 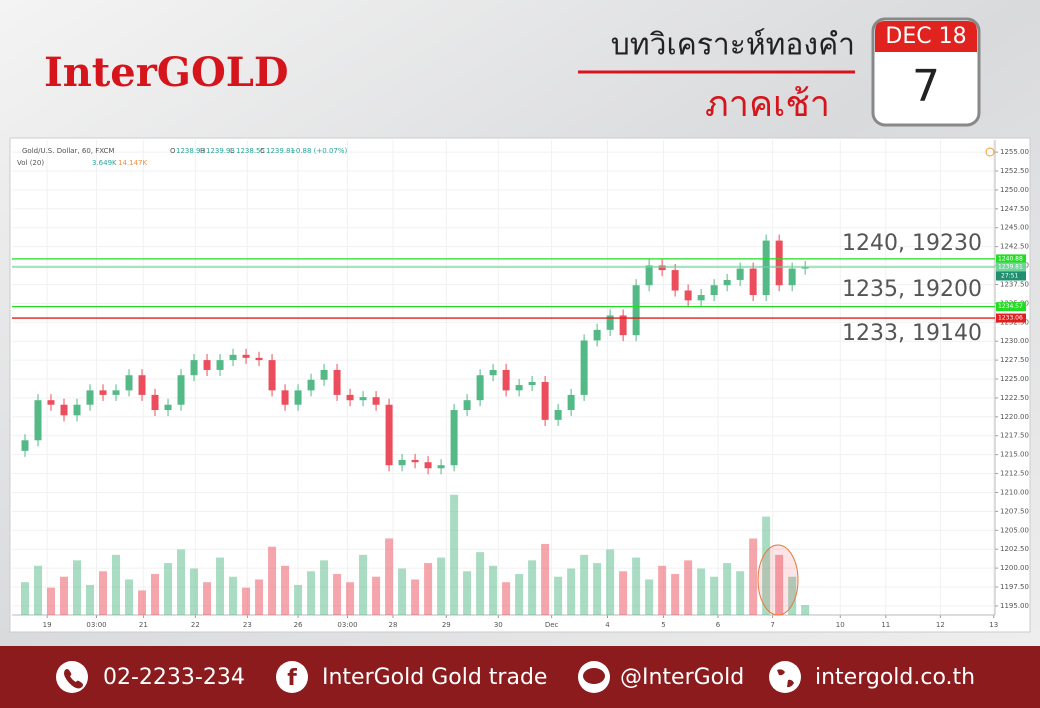 I want to click on y-tick-label: 1250.00, so click(x=1014, y=190).